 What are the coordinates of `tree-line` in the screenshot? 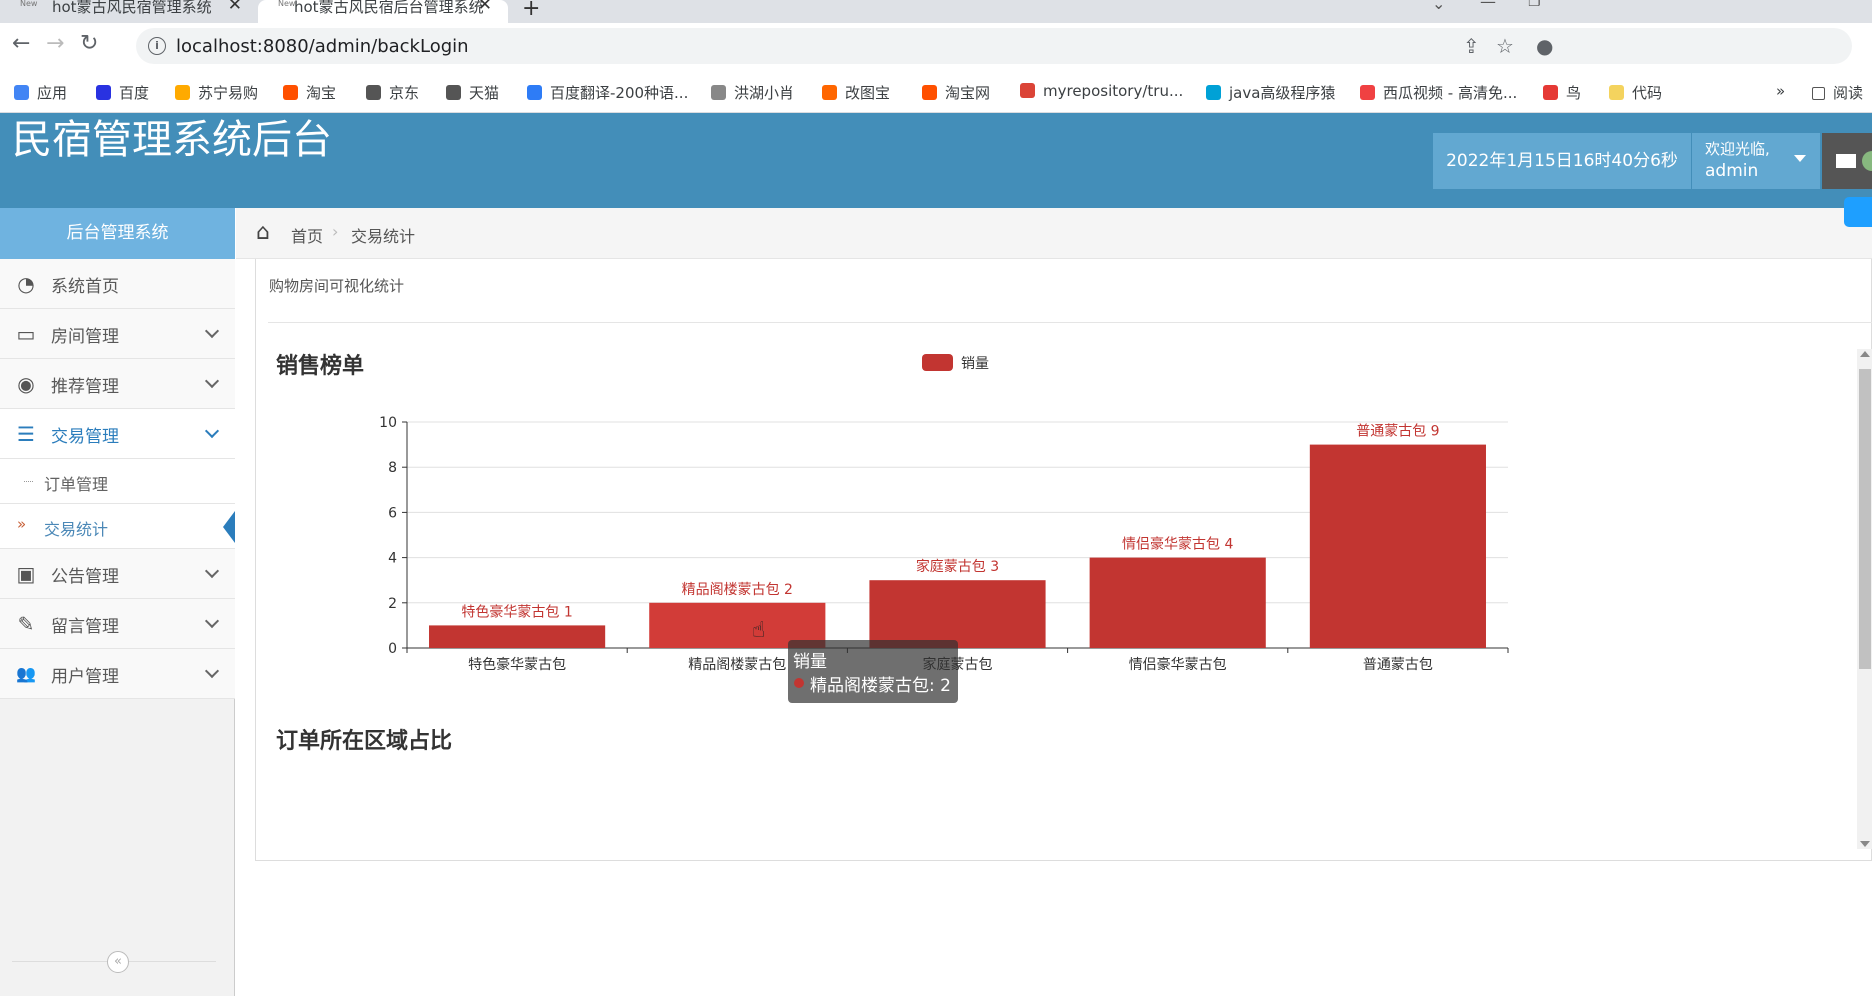 It's located at (28, 481).